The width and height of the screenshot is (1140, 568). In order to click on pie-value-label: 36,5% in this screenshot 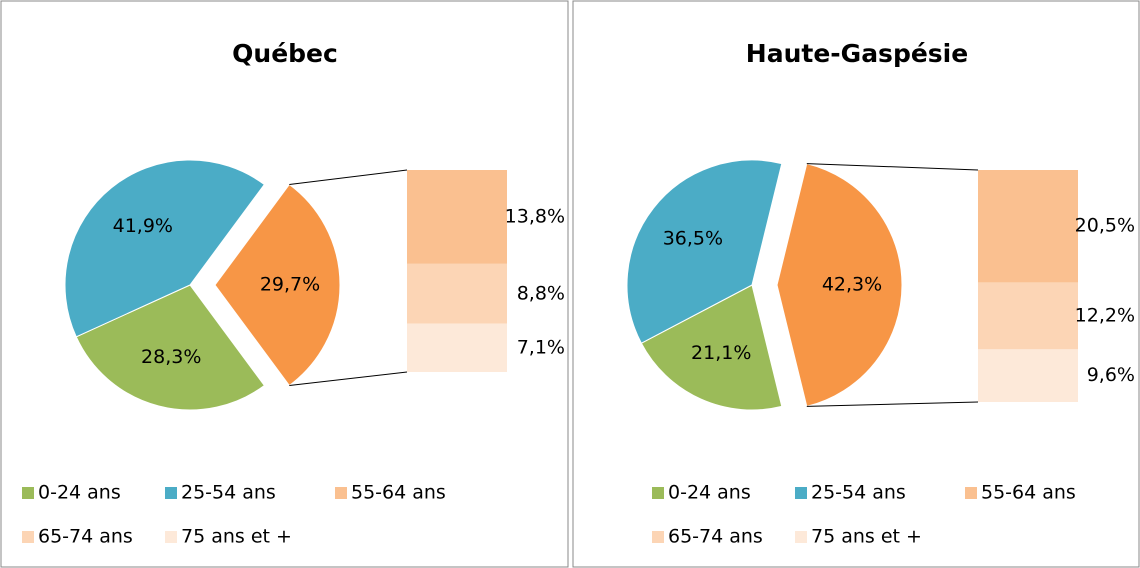, I will do `click(693, 238)`.